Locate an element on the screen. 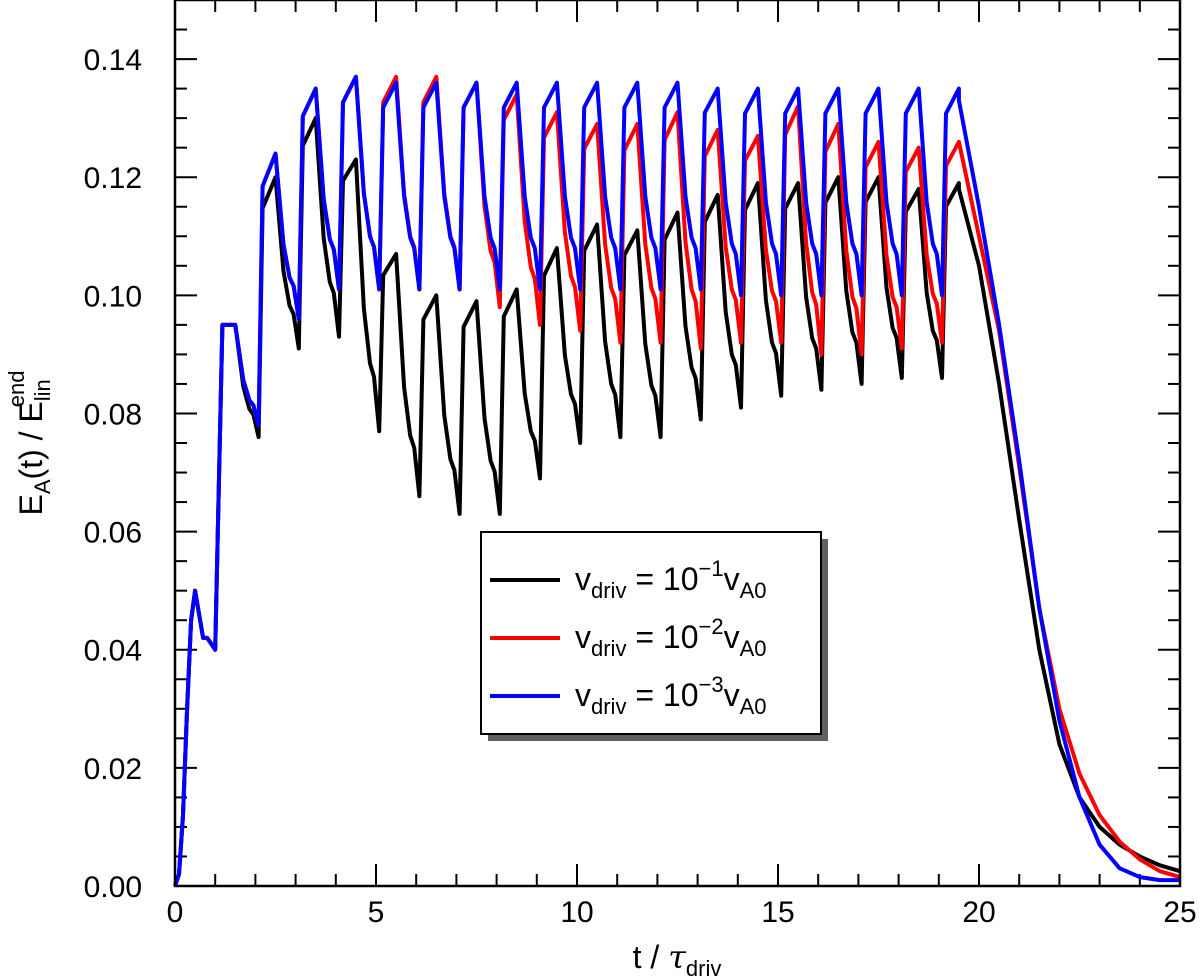  y-tick-label: 0.10 is located at coordinates (113, 296).